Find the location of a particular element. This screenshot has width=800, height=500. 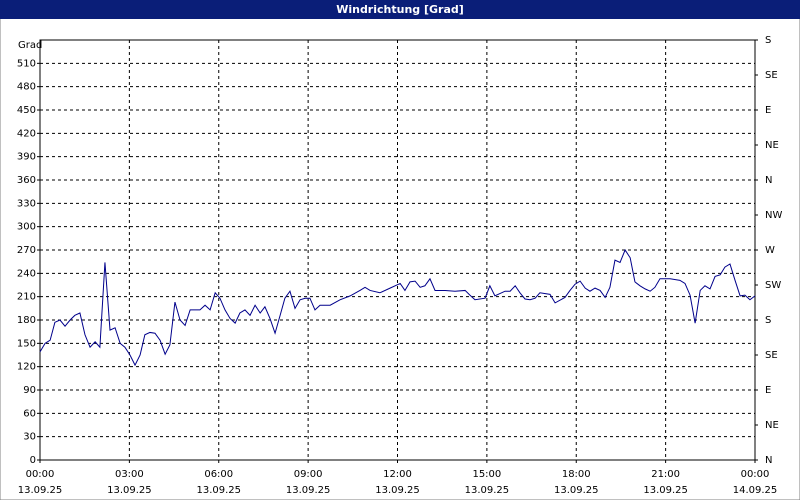

x-tick-label: 12:00 is located at coordinates (397, 474).